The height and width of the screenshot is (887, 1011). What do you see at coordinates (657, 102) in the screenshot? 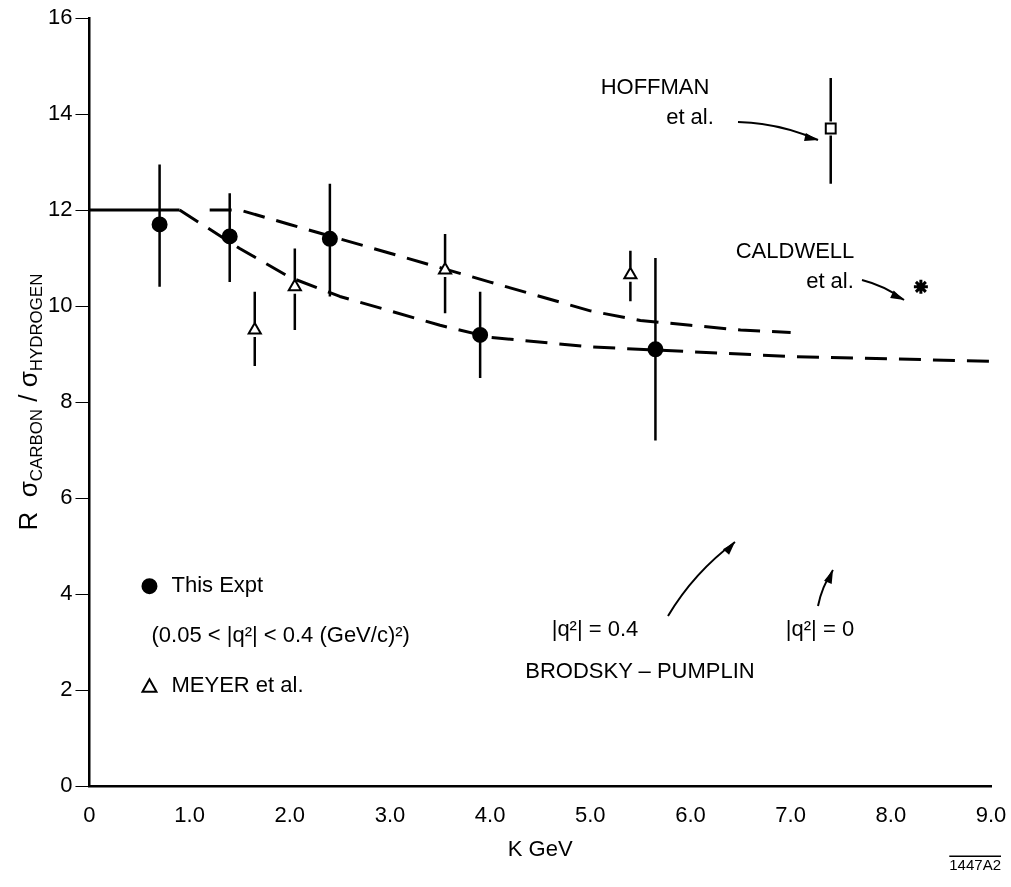
I see `annotation: HOFFMAN et al.` at bounding box center [657, 102].